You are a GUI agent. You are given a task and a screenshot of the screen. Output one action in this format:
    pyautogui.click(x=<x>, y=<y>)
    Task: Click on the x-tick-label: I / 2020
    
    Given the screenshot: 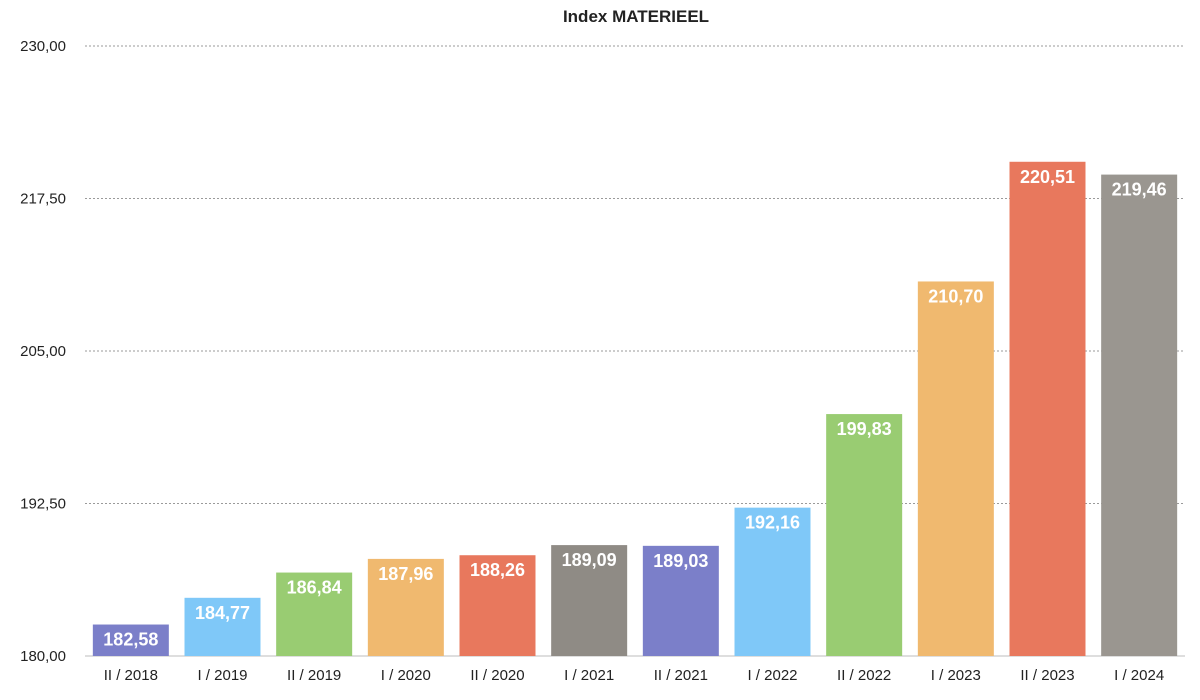 What is the action you would take?
    pyautogui.click(x=406, y=675)
    